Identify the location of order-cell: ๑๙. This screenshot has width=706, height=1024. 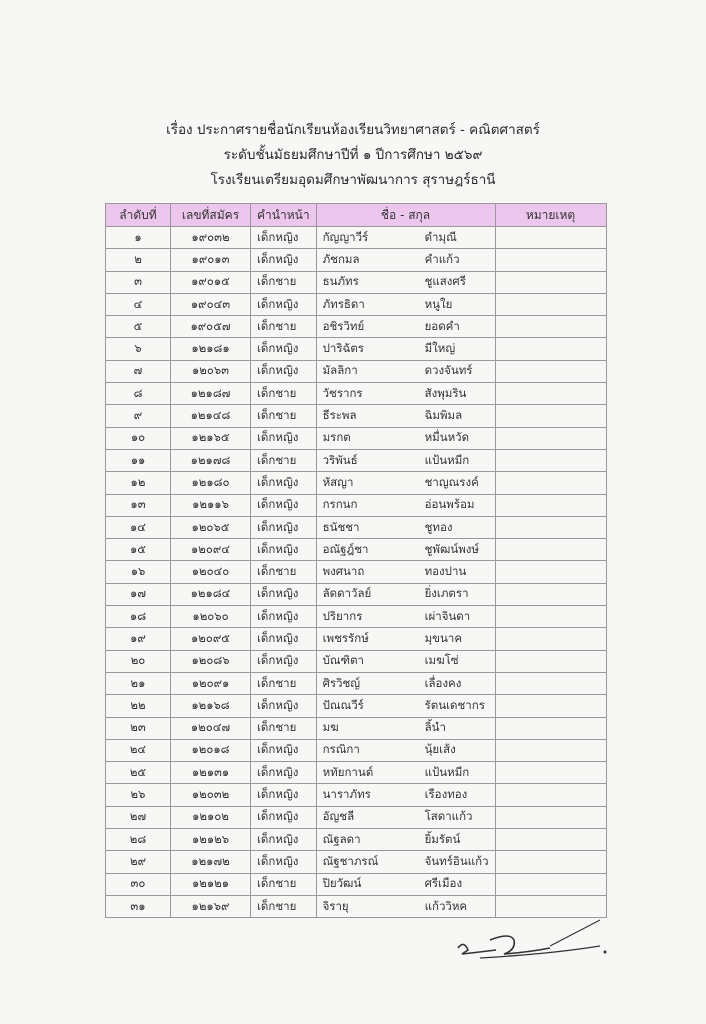
(138, 639).